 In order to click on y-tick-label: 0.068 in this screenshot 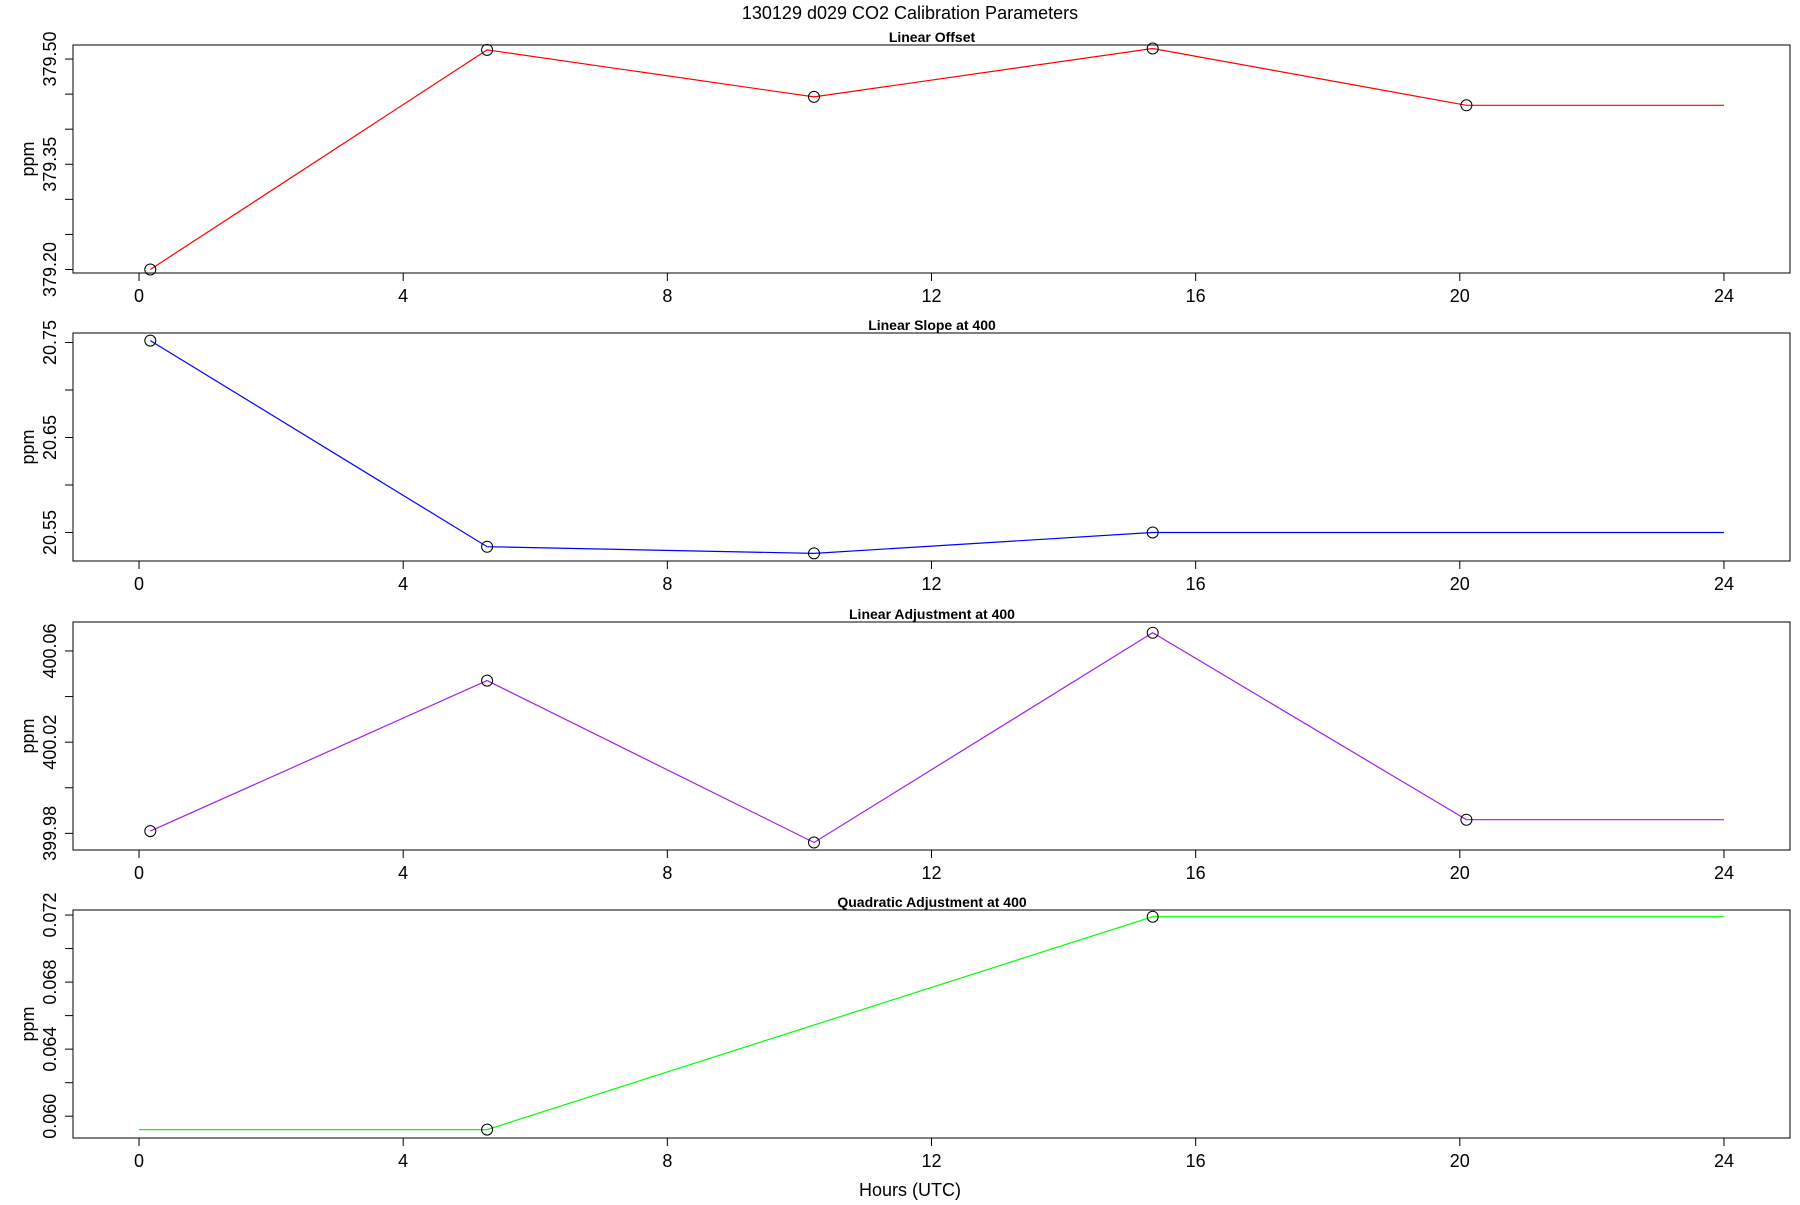, I will do `click(50, 982)`.